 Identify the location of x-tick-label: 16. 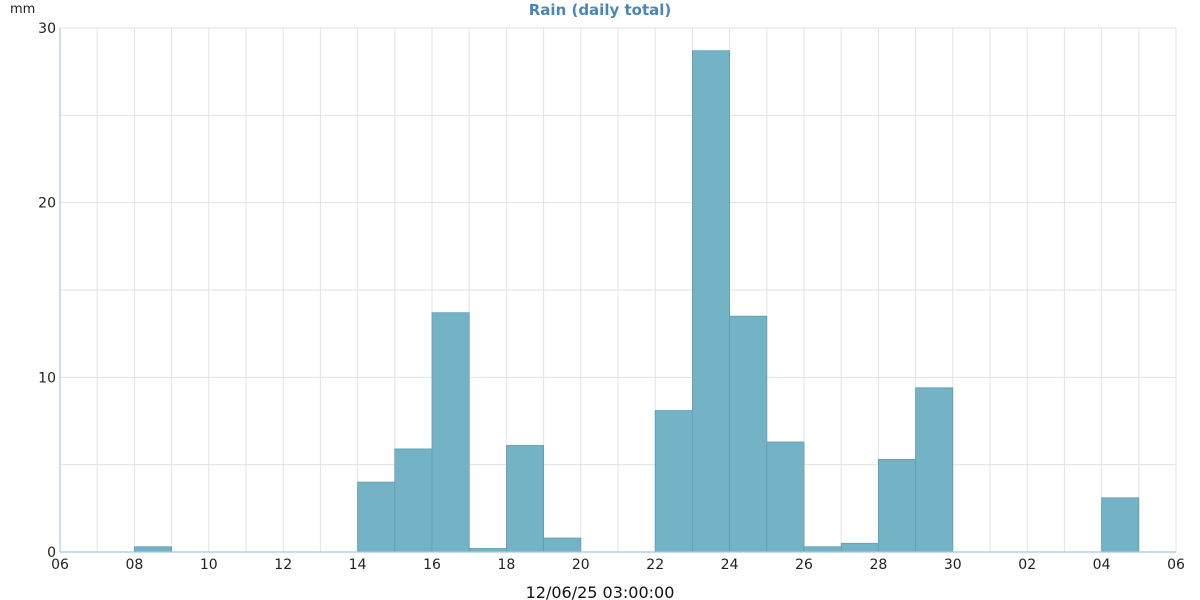
(432, 565).